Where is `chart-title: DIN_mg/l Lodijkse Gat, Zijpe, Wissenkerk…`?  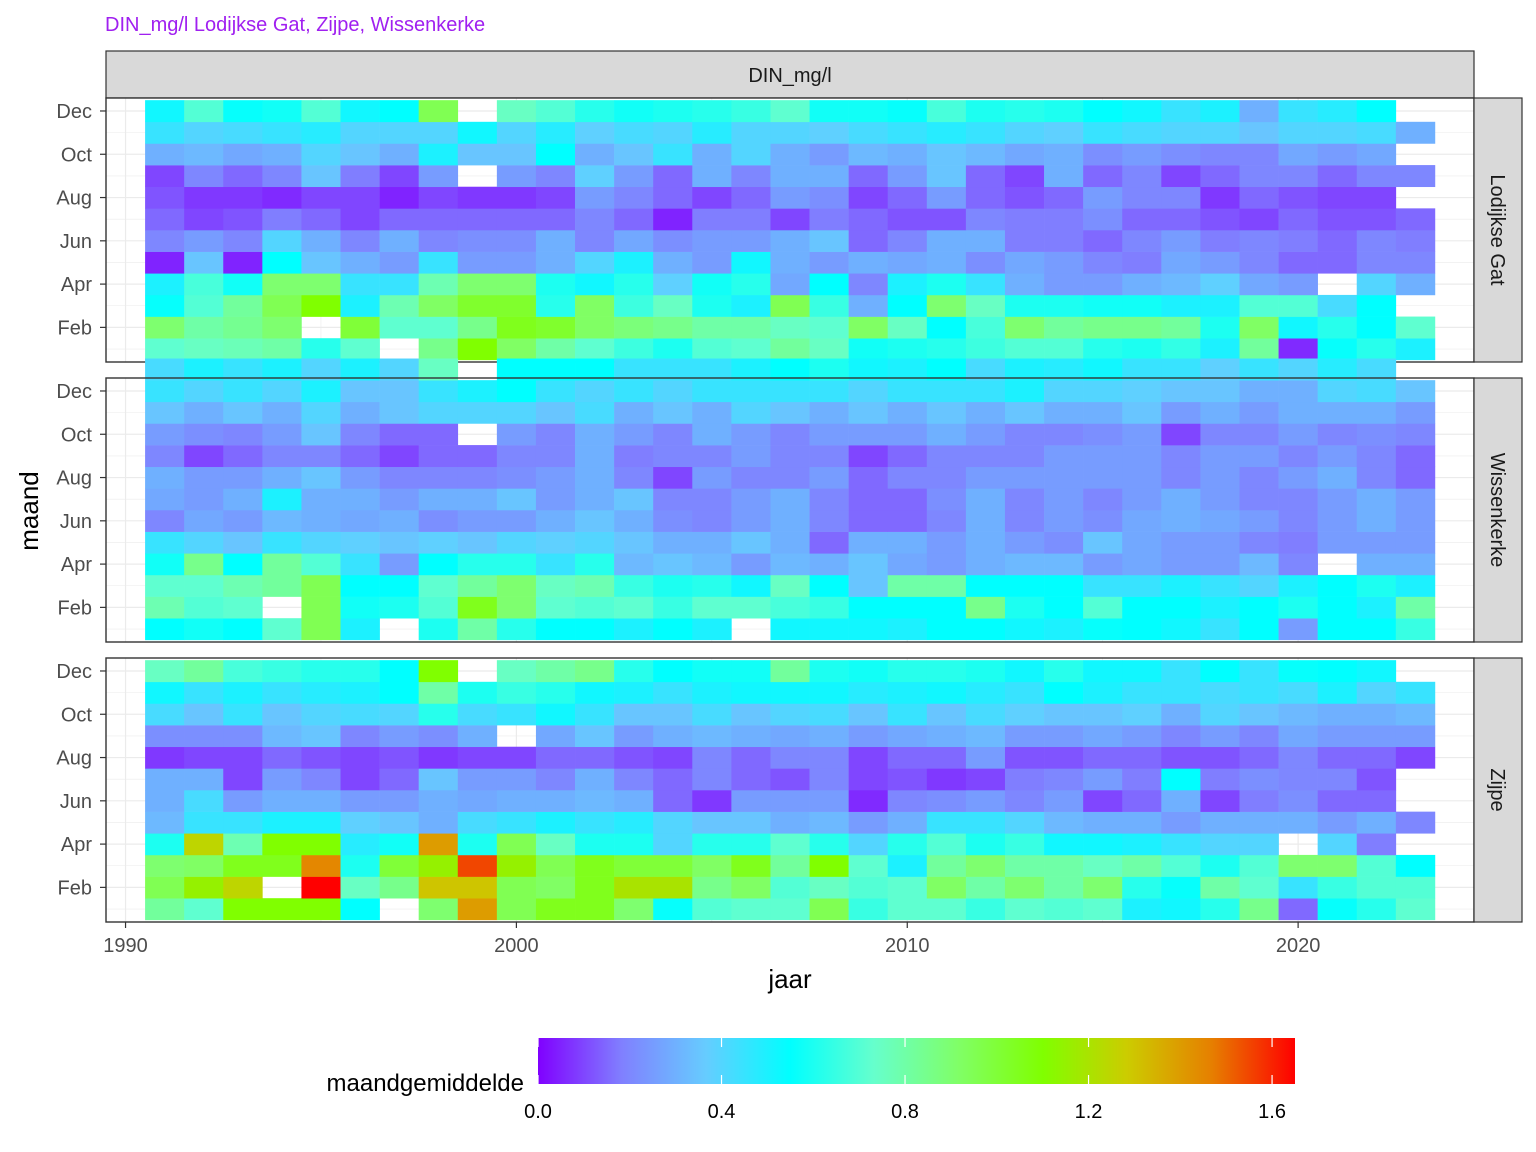 chart-title: DIN_mg/l Lodijkse Gat, Zijpe, Wissenkerk… is located at coordinates (295, 25).